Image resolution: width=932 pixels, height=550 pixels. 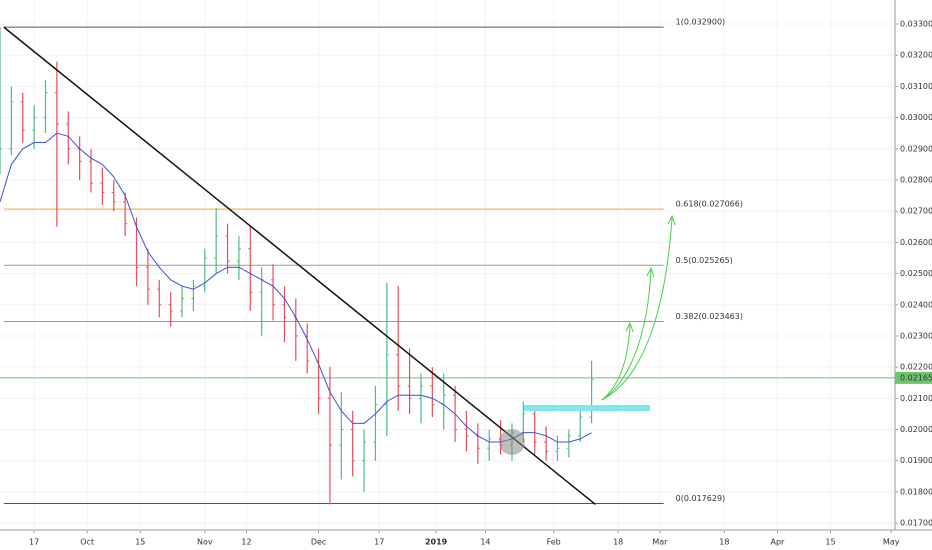 What do you see at coordinates (318, 542) in the screenshot?
I see `x-tick-label: Dec` at bounding box center [318, 542].